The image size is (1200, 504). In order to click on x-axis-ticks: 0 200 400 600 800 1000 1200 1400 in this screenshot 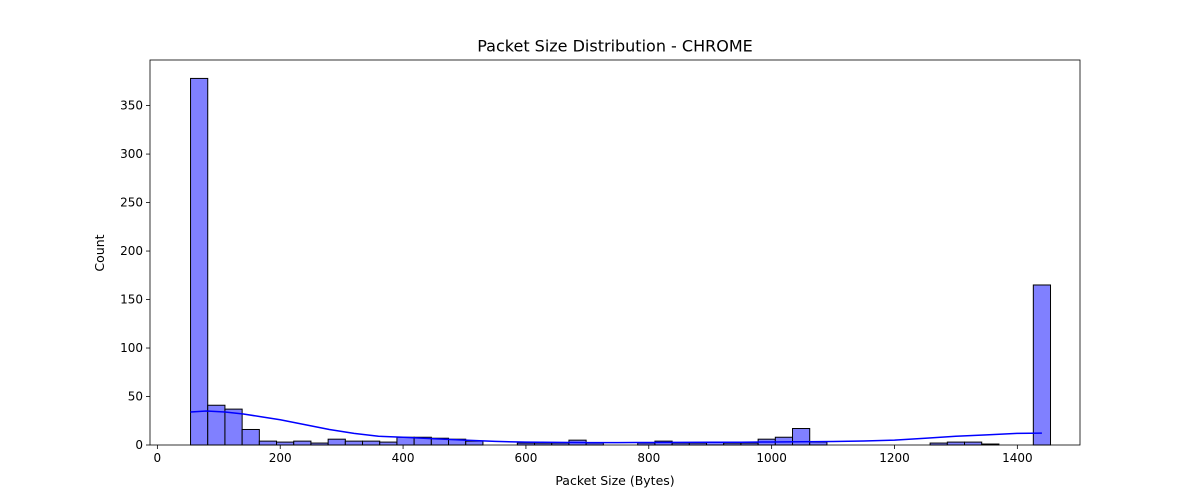, I will do `click(593, 455)`.